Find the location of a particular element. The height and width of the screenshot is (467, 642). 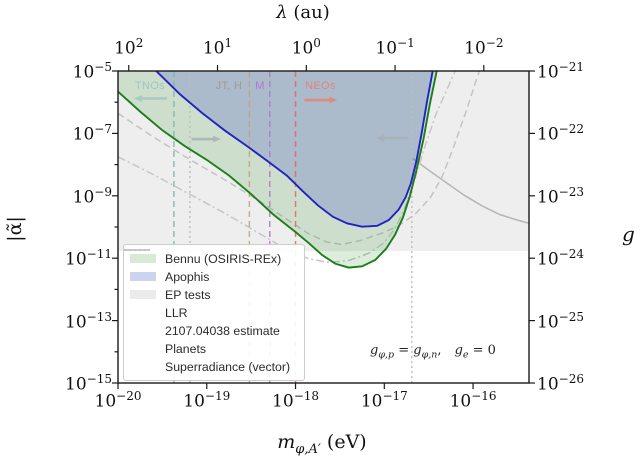

species-label-neos: NEOs is located at coordinates (320, 86).